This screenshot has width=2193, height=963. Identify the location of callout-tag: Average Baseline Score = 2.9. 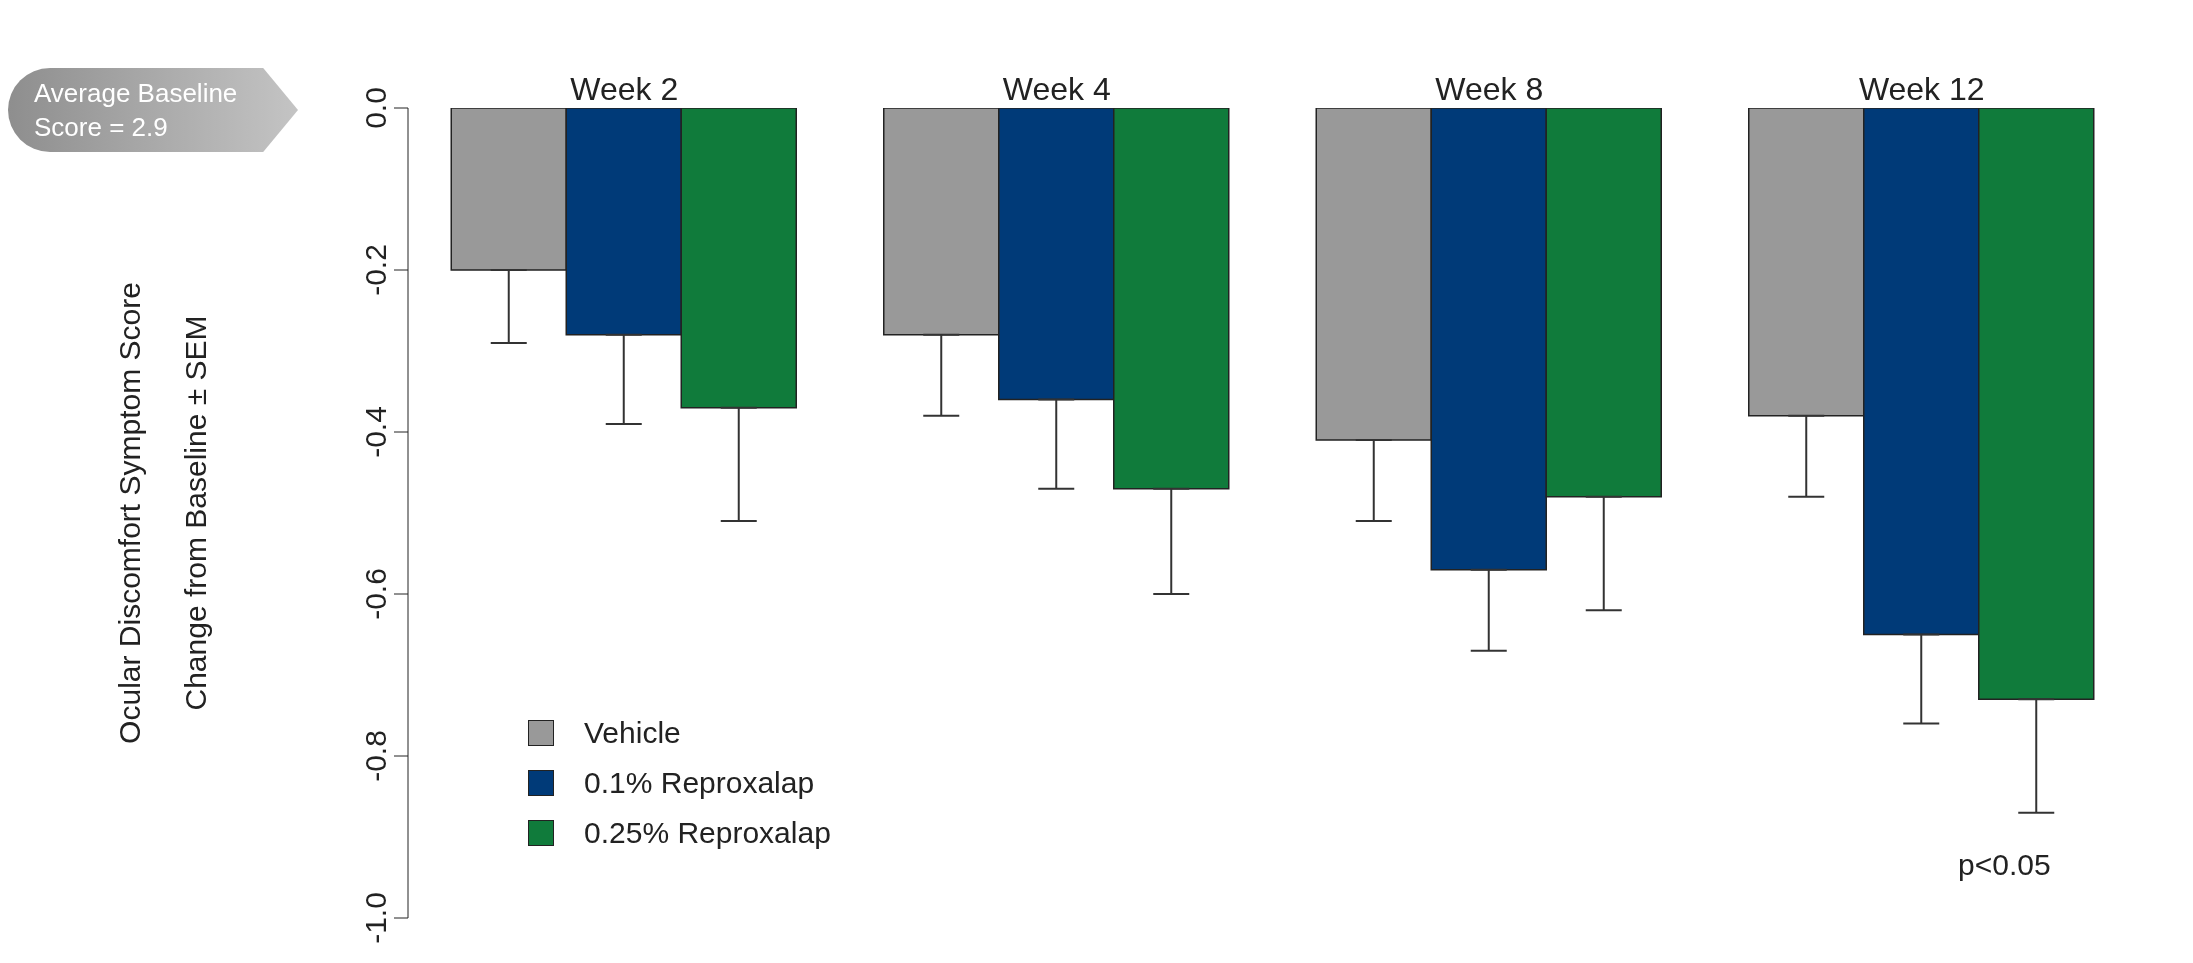
(153, 110).